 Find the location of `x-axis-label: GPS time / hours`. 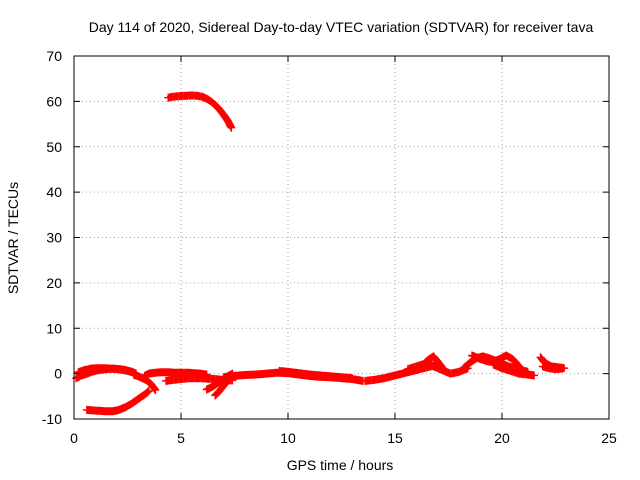

x-axis-label: GPS time / hours is located at coordinates (340, 465).